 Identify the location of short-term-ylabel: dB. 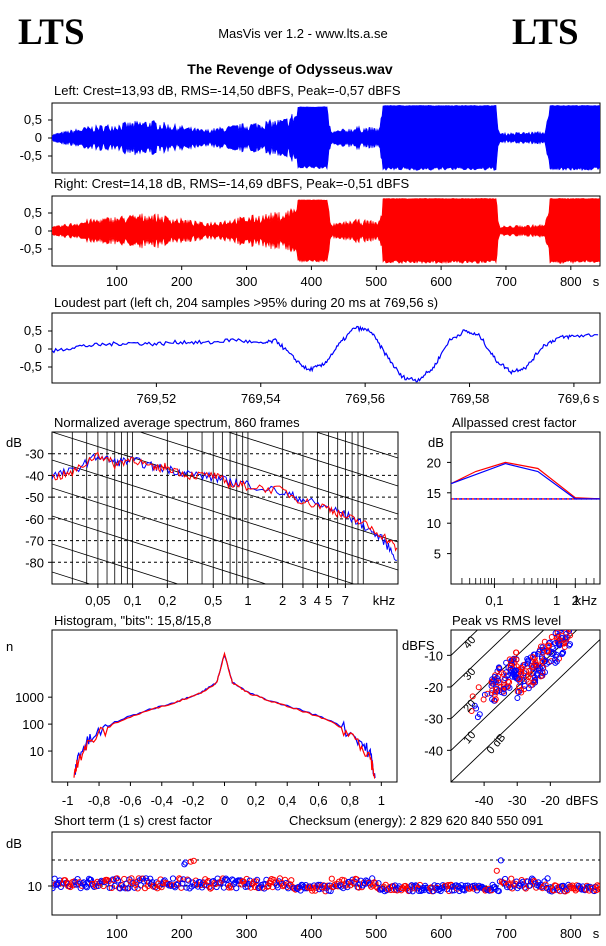
(14, 843).